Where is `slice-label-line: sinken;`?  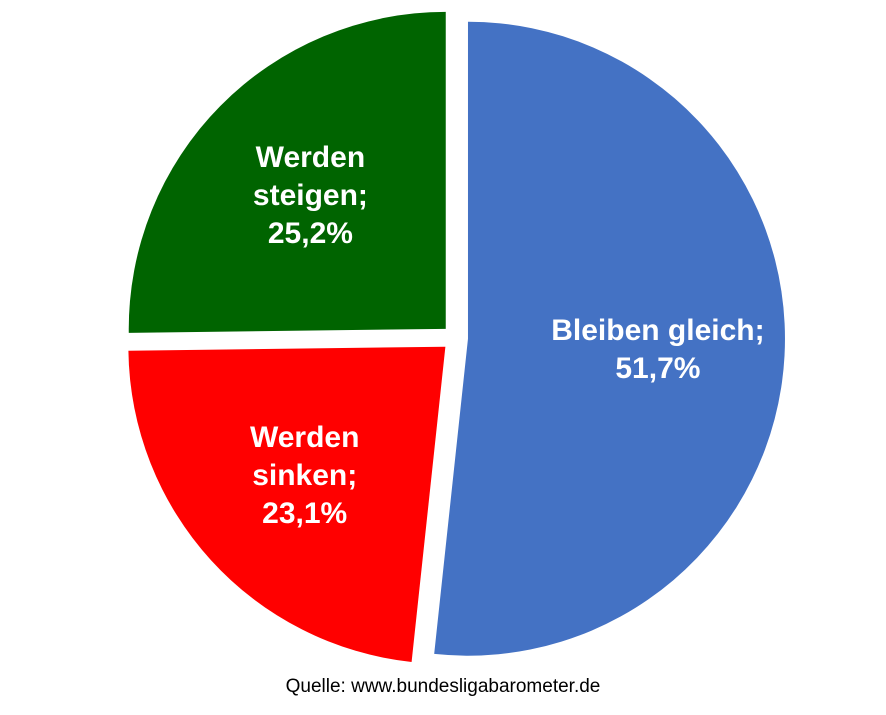
slice-label-line: sinken; is located at coordinates (304, 475).